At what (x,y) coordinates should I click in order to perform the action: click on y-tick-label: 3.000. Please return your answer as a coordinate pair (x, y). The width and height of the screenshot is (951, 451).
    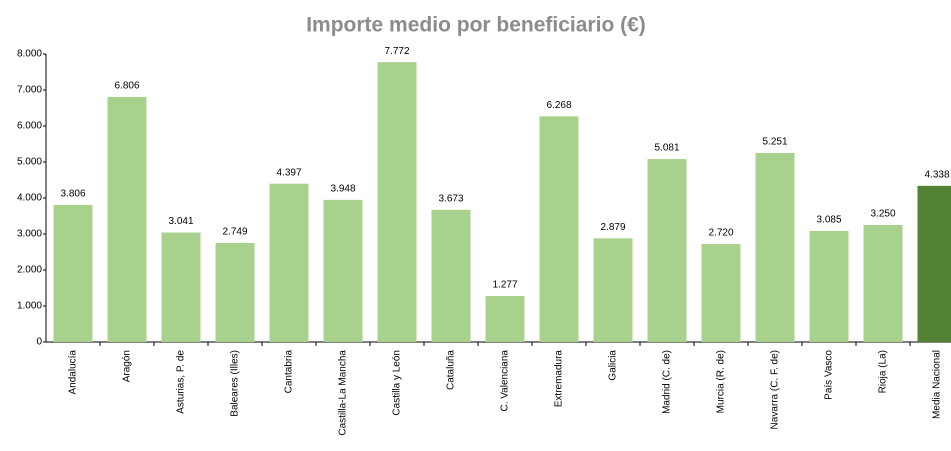
    Looking at the image, I should click on (29, 234).